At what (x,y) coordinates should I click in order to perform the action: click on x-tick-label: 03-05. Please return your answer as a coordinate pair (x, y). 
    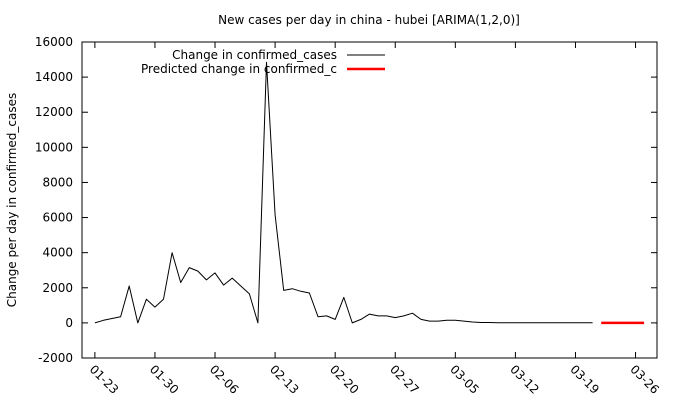
    Looking at the image, I should click on (464, 379).